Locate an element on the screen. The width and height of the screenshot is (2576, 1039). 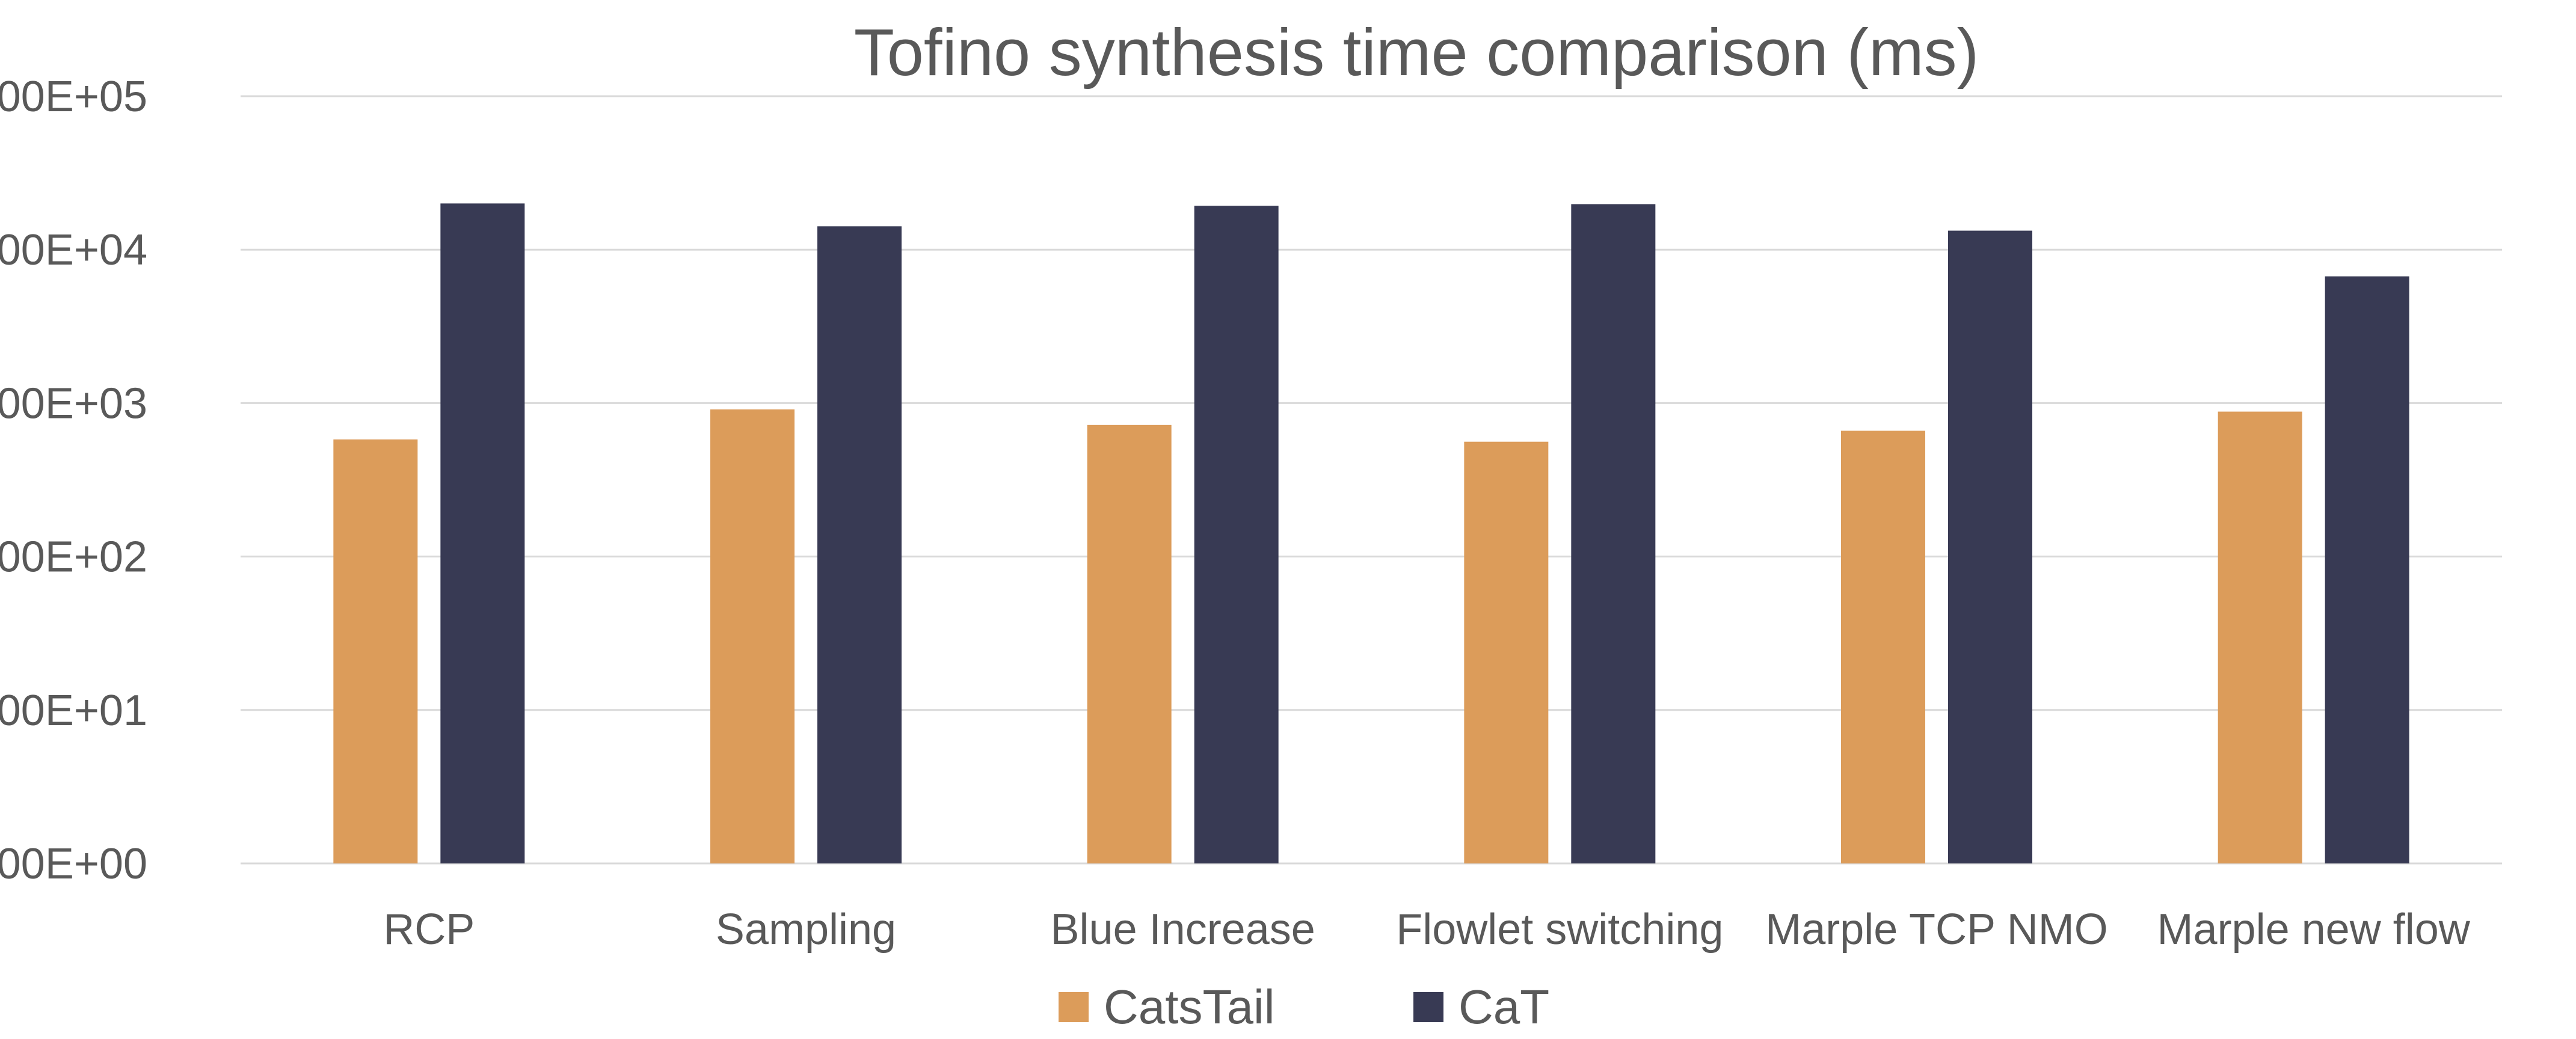
y-tick-label: 1.00E+00 is located at coordinates (73, 864).